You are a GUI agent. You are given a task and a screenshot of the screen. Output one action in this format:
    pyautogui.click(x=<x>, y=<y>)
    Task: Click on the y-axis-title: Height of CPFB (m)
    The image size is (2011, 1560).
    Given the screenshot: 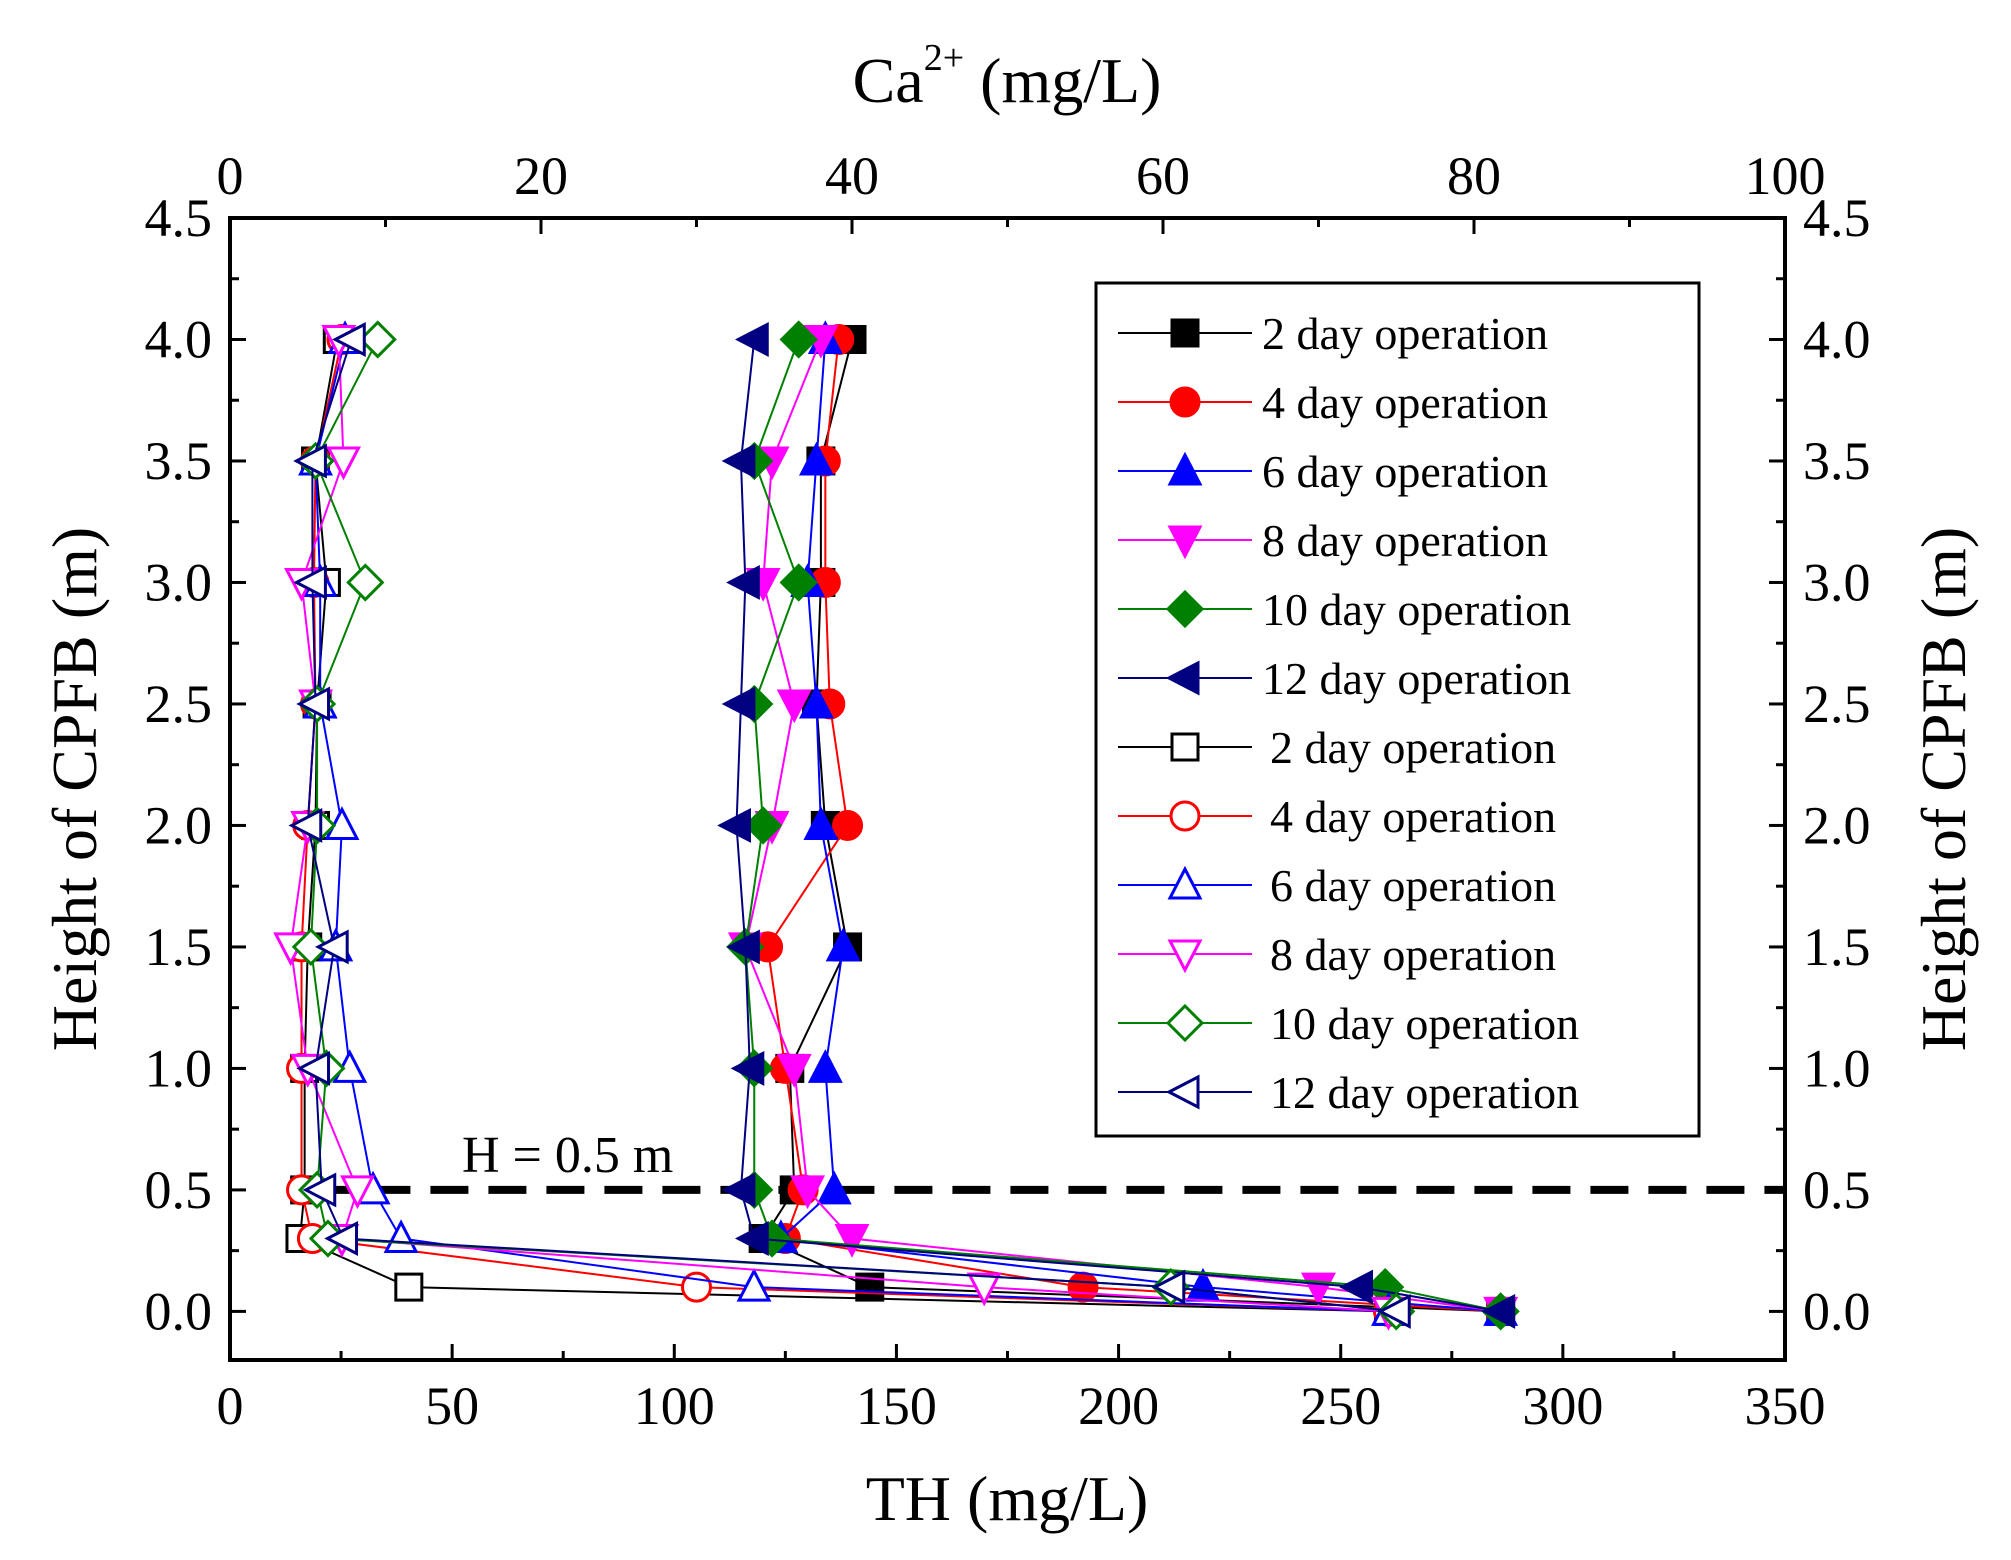 What is the action you would take?
    pyautogui.click(x=74, y=789)
    